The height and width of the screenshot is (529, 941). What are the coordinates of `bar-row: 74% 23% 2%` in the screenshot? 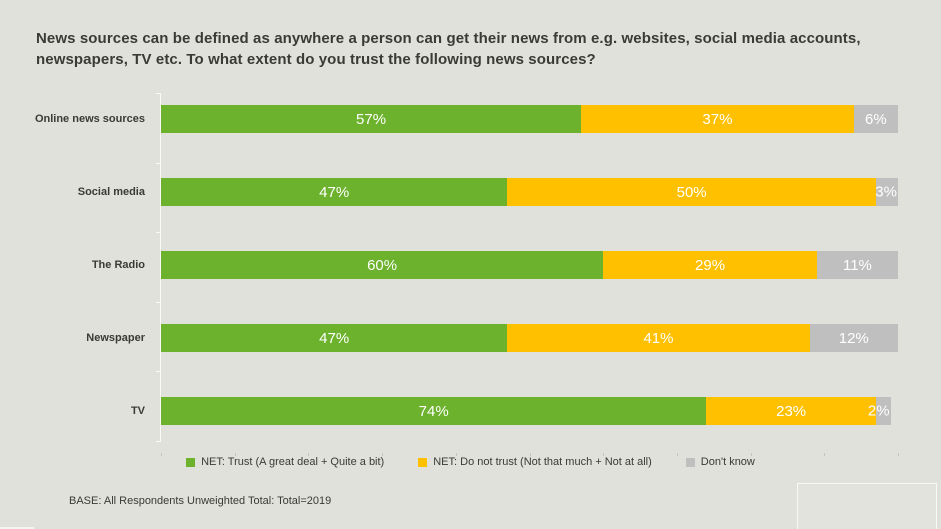 It's located at (529, 411).